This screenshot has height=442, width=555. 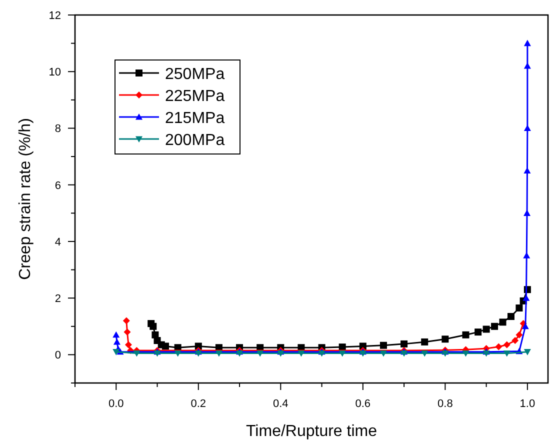 I want to click on y-tick-label: 0, so click(x=57, y=356).